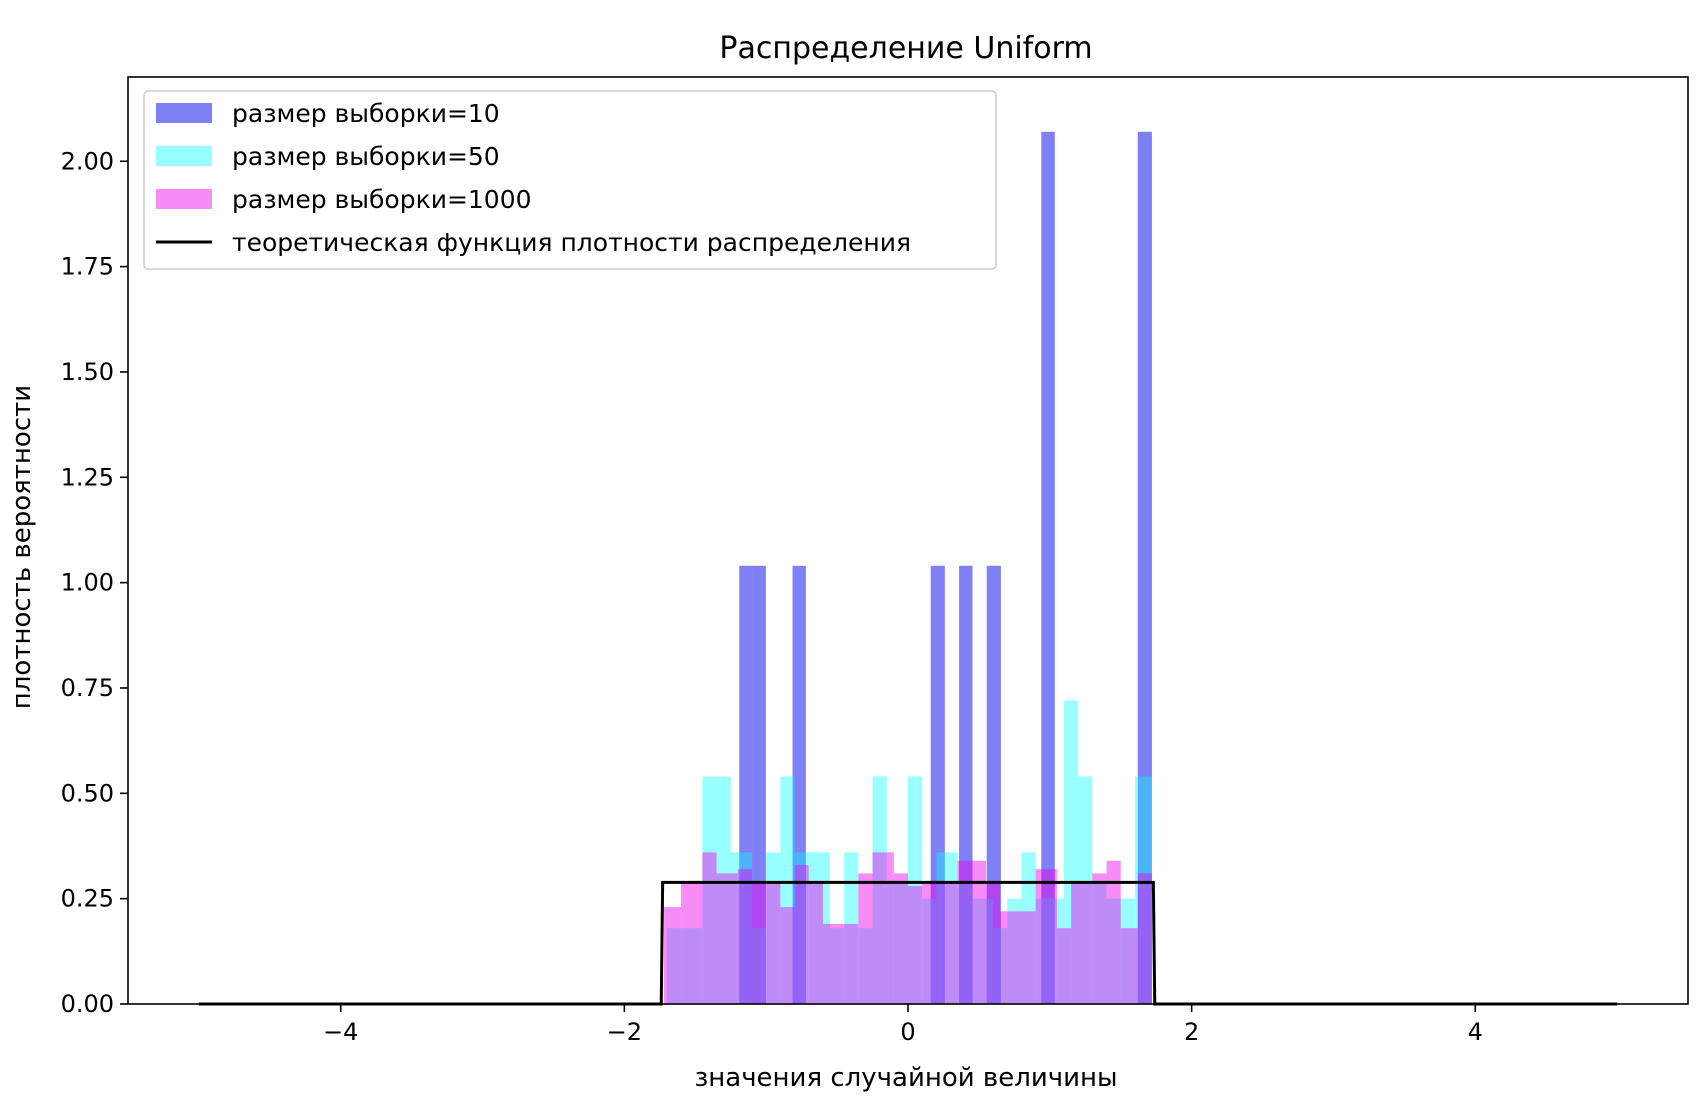 This screenshot has width=1702, height=1106. Describe the element at coordinates (87, 161) in the screenshot. I see `y-tick-label: 2.00` at that location.